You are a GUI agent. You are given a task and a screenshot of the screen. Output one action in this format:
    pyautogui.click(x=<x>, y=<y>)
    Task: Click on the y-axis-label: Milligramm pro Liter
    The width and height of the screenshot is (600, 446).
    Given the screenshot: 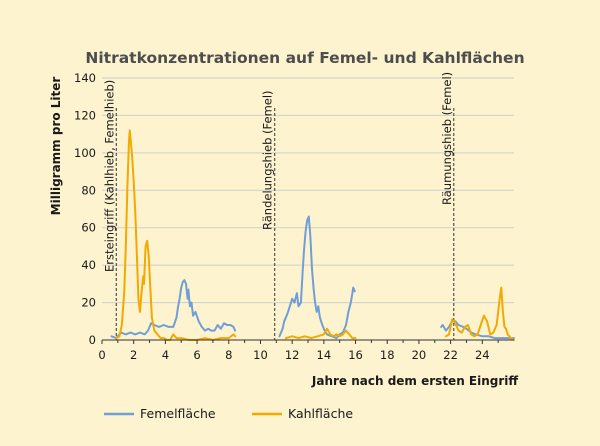 What is the action you would take?
    pyautogui.click(x=56, y=146)
    